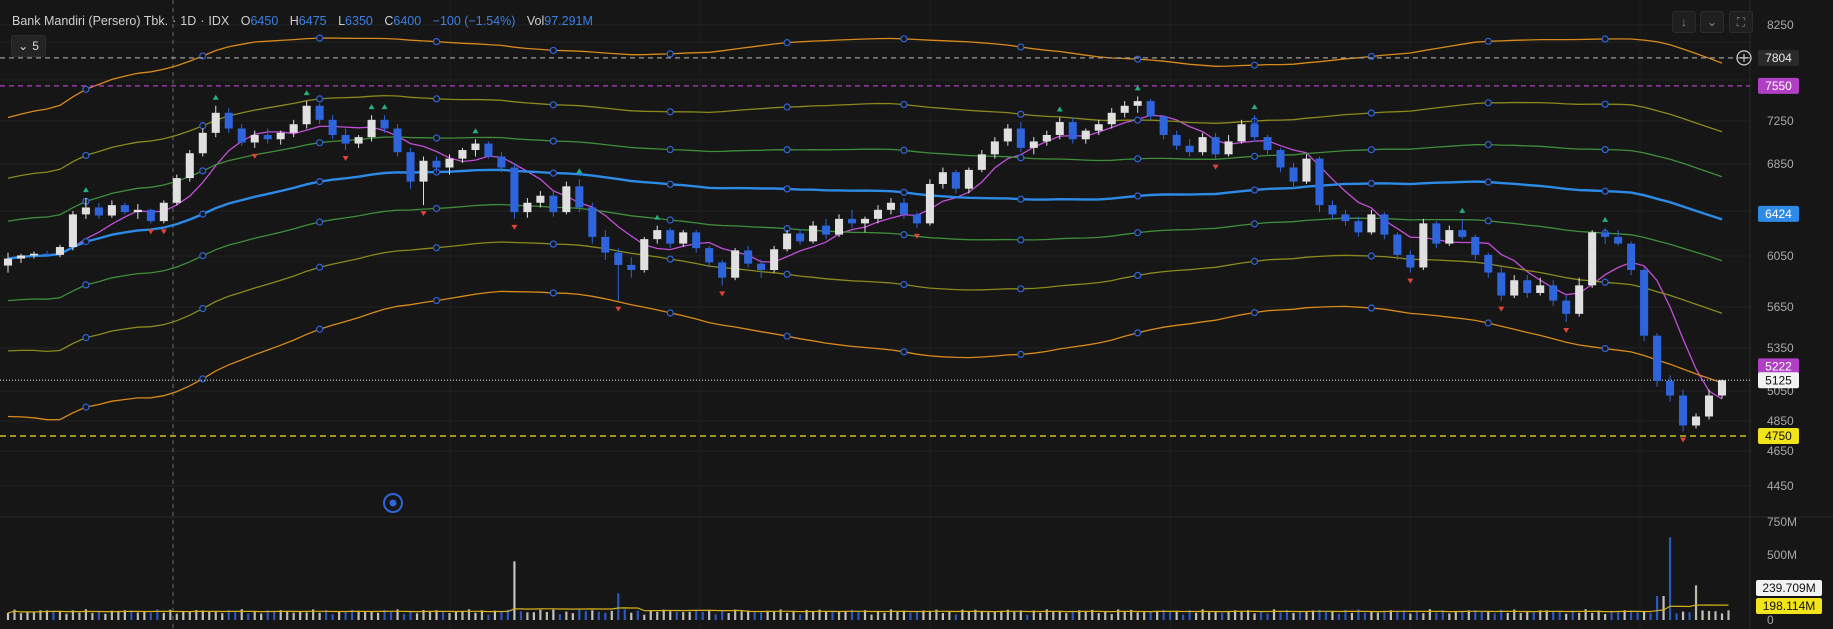 The image size is (1833, 629). I want to click on chevron-down-icon: ⌄, so click(1712, 22).